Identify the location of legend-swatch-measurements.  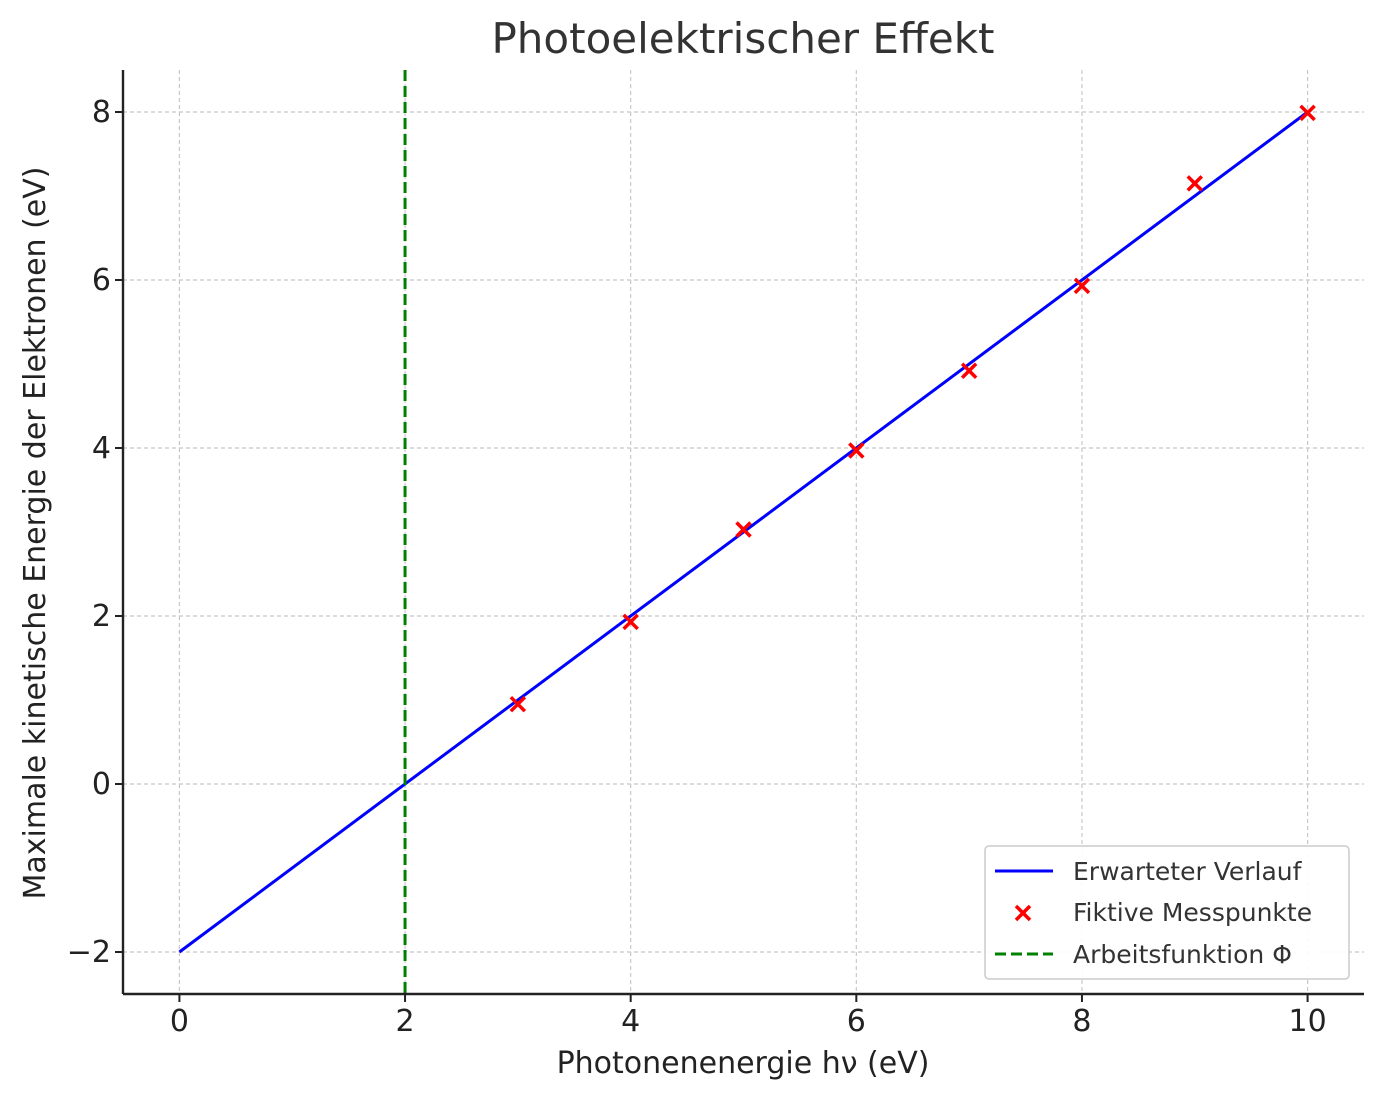
(1023, 913).